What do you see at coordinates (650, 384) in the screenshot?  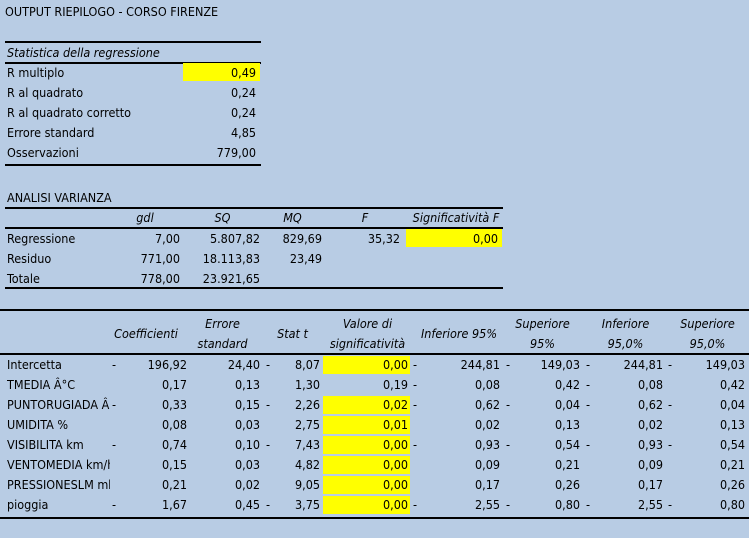 I see `coef-inf2-value: 0,08` at bounding box center [650, 384].